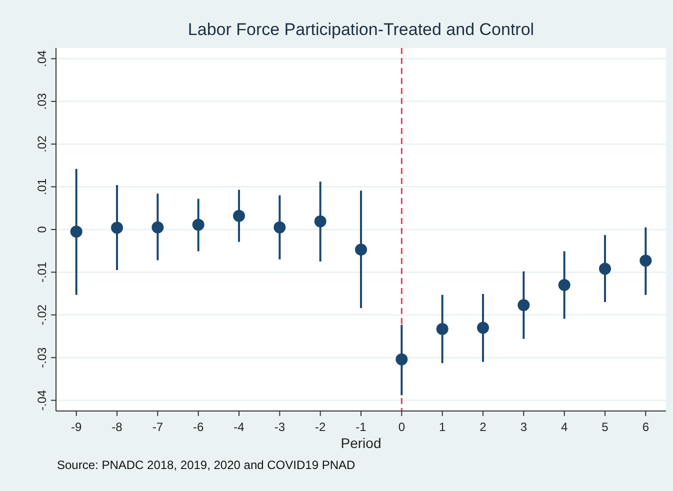 Image resolution: width=673 pixels, height=491 pixels. I want to click on y-tick-label: 0, so click(42, 229).